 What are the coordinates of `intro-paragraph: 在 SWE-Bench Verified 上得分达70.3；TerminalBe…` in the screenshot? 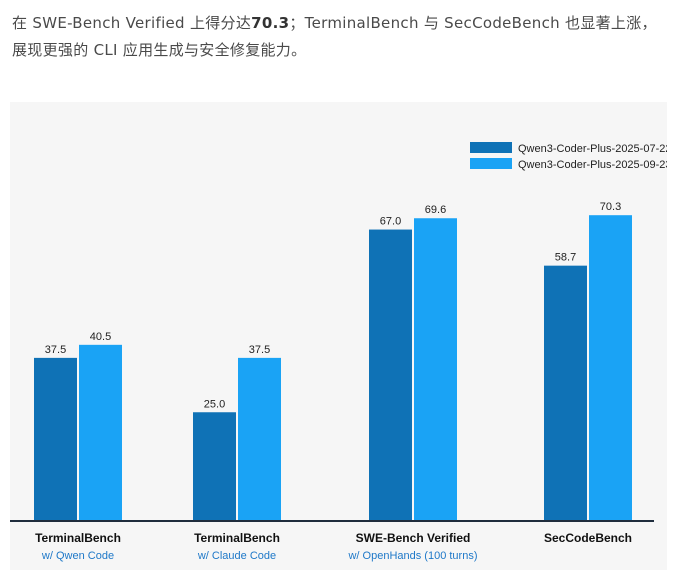 It's located at (342, 37).